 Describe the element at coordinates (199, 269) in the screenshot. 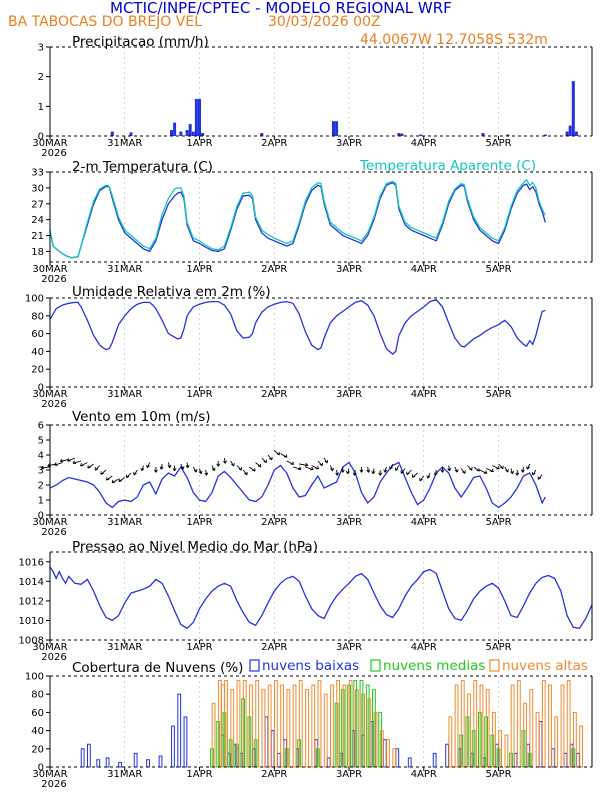

I see `temperature-xtick-label: 1APR` at that location.